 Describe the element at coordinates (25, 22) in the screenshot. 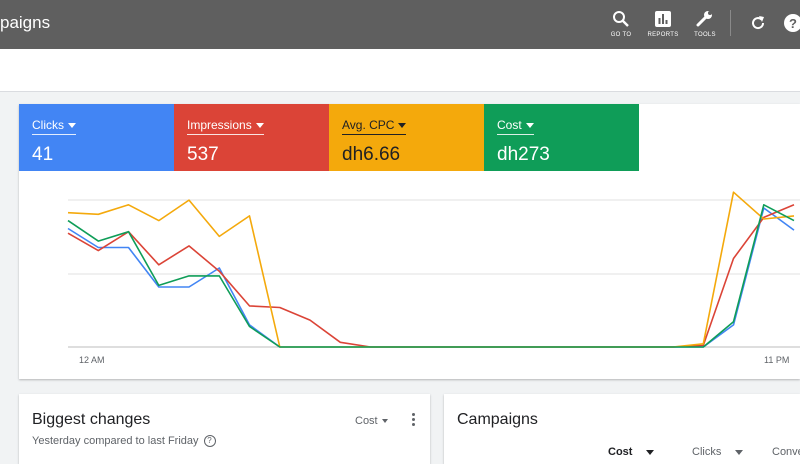

I see `page-title: paigns` at that location.